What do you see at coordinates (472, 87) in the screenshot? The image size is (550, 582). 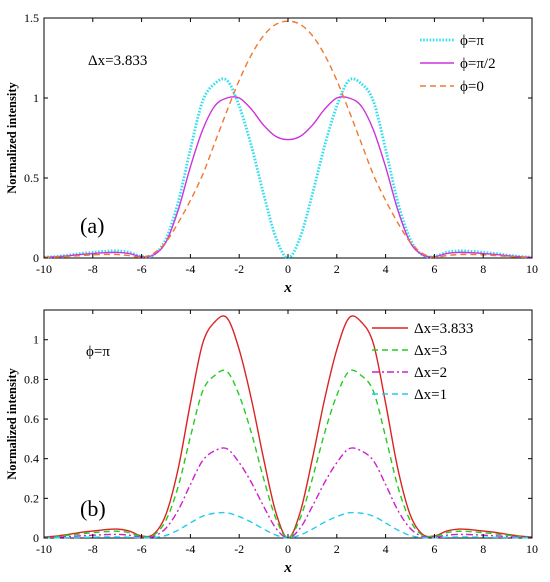 I see `legend-label-phi-zero: ϕ=0` at bounding box center [472, 87].